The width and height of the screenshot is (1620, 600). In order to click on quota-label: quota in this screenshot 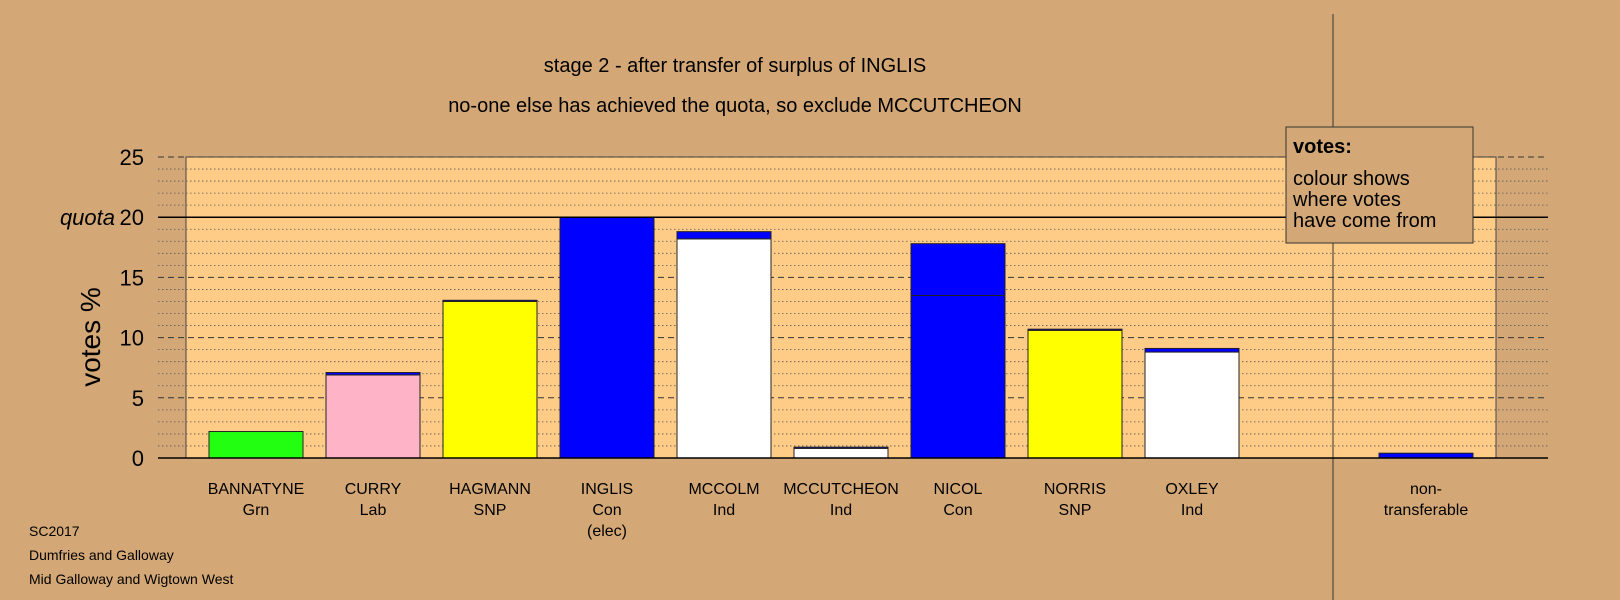, I will do `click(87, 217)`.